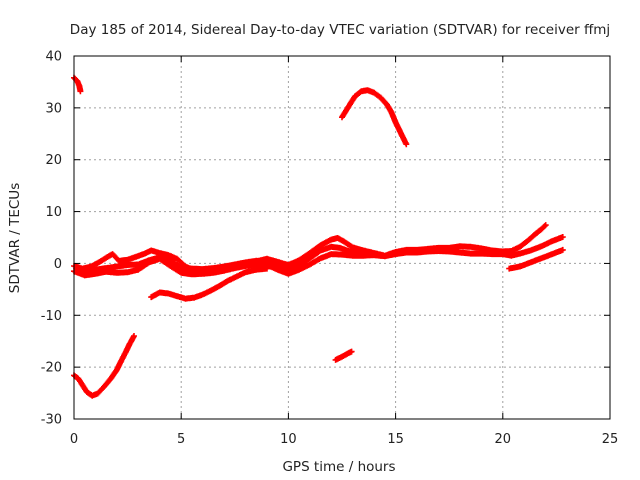 This screenshot has height=480, width=640. What do you see at coordinates (610, 439) in the screenshot?
I see `x-tick-label: 25` at bounding box center [610, 439].